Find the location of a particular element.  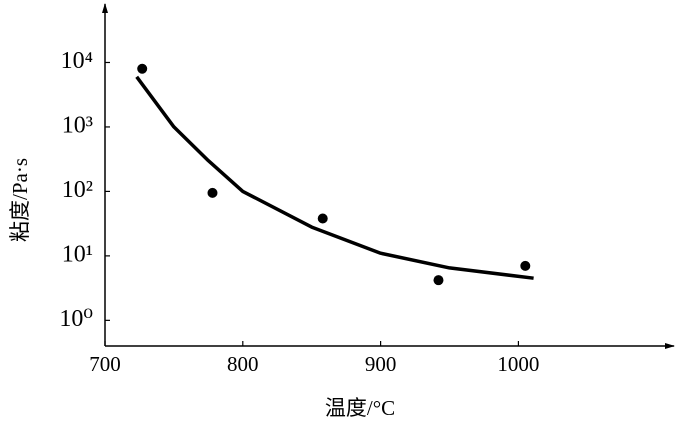

x-axis-label: 温度/°C is located at coordinates (360, 408).